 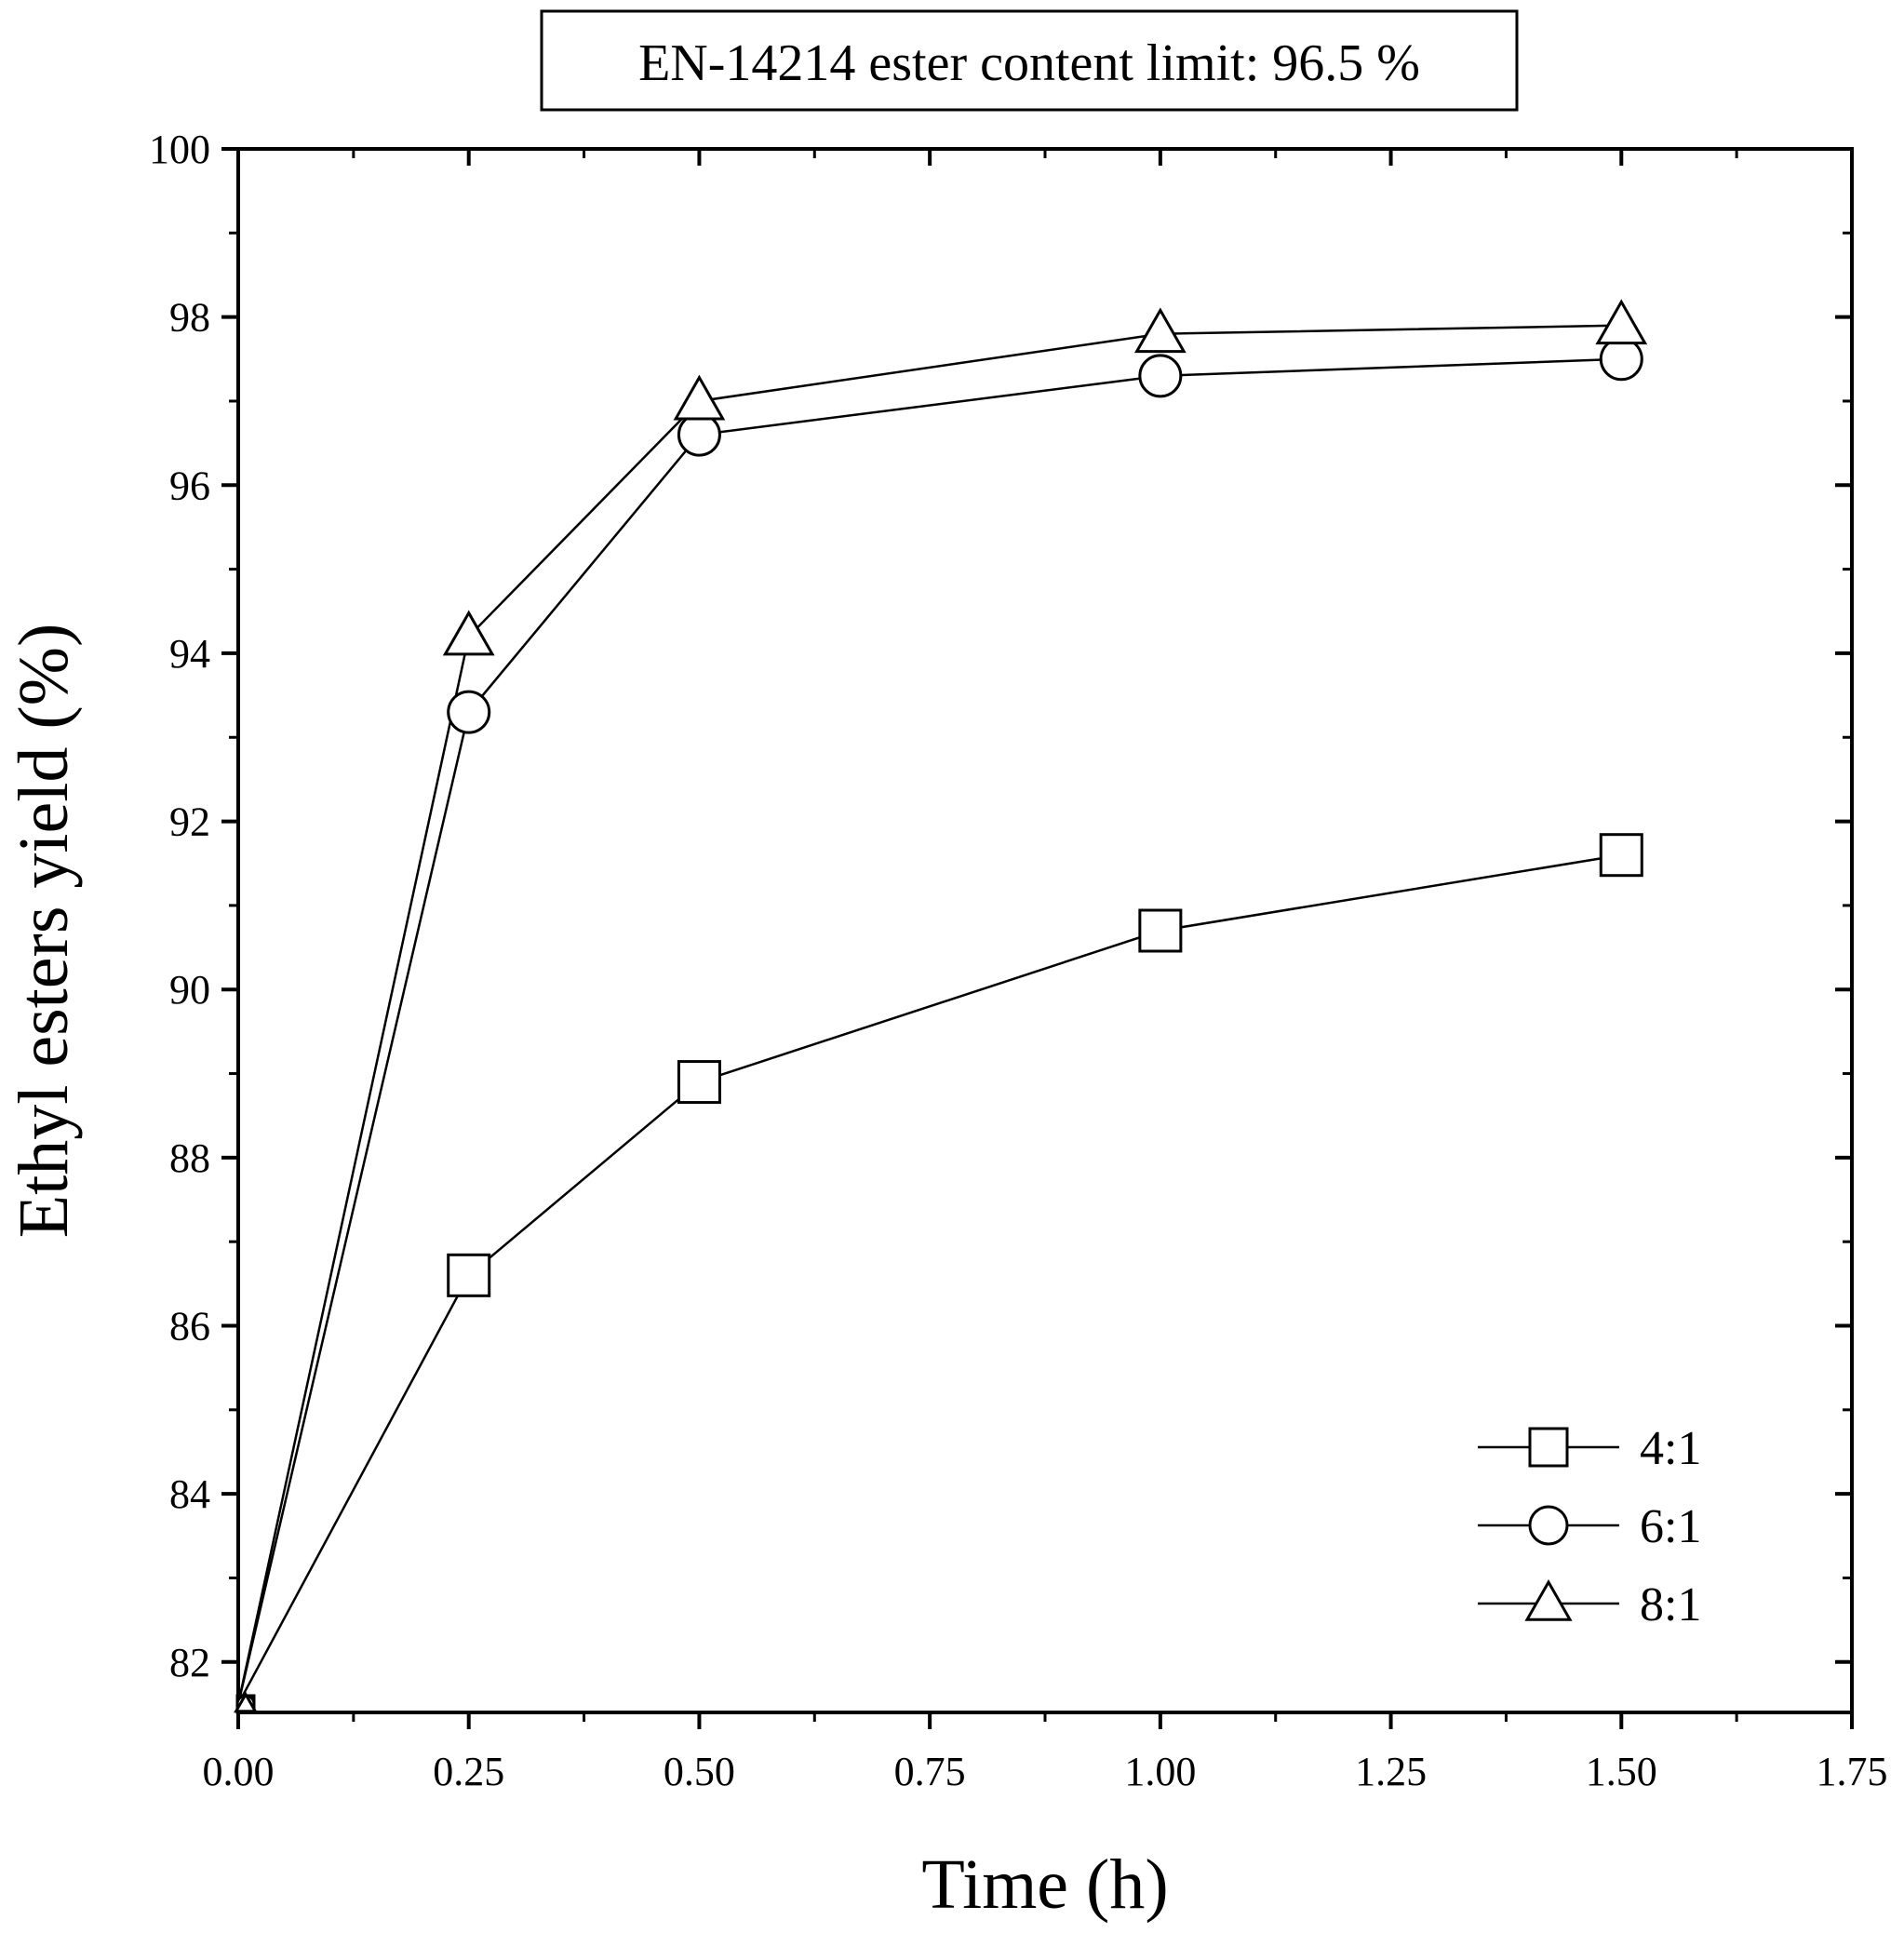 What do you see at coordinates (1160, 1771) in the screenshot?
I see `x-tick-label: 1.00` at bounding box center [1160, 1771].